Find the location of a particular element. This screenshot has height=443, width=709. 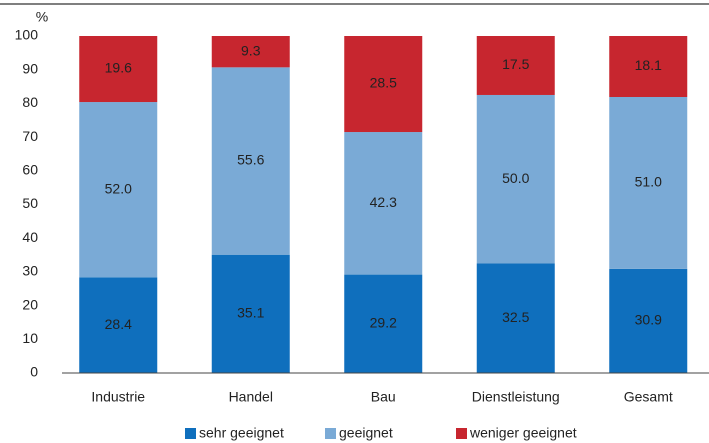

y-tick-label: 10 is located at coordinates (30, 338).